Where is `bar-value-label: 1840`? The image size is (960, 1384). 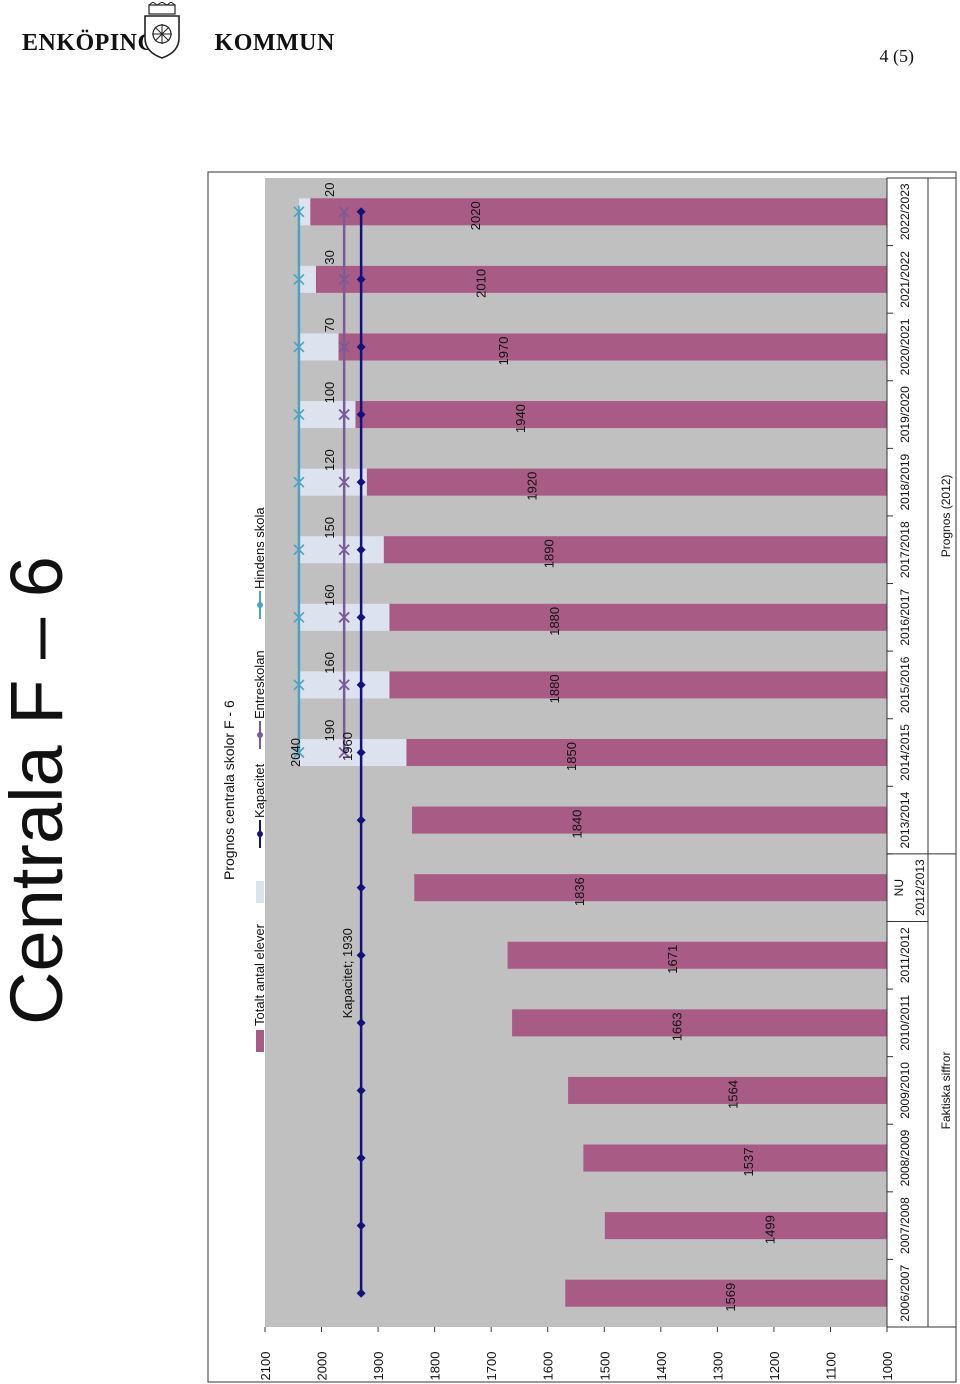 bar-value-label: 1840 is located at coordinates (577, 824).